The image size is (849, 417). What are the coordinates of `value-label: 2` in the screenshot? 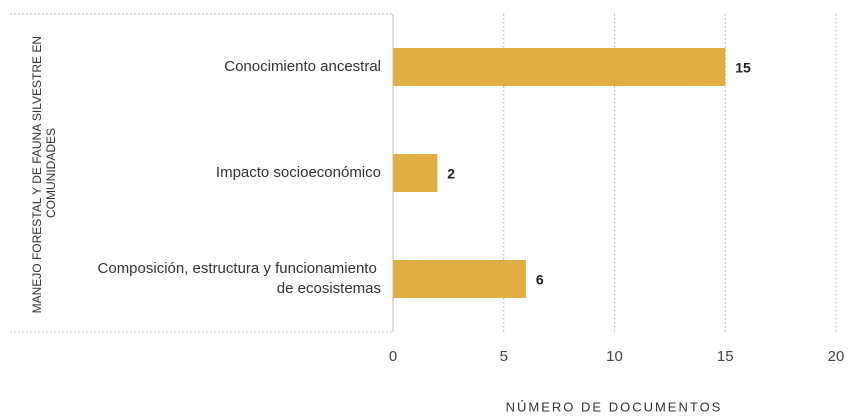 It's located at (451, 174).